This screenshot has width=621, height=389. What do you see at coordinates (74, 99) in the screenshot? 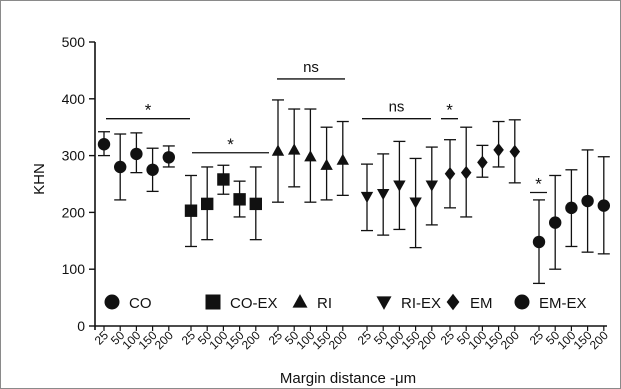
I see `y-tick-label: 400` at bounding box center [74, 99].